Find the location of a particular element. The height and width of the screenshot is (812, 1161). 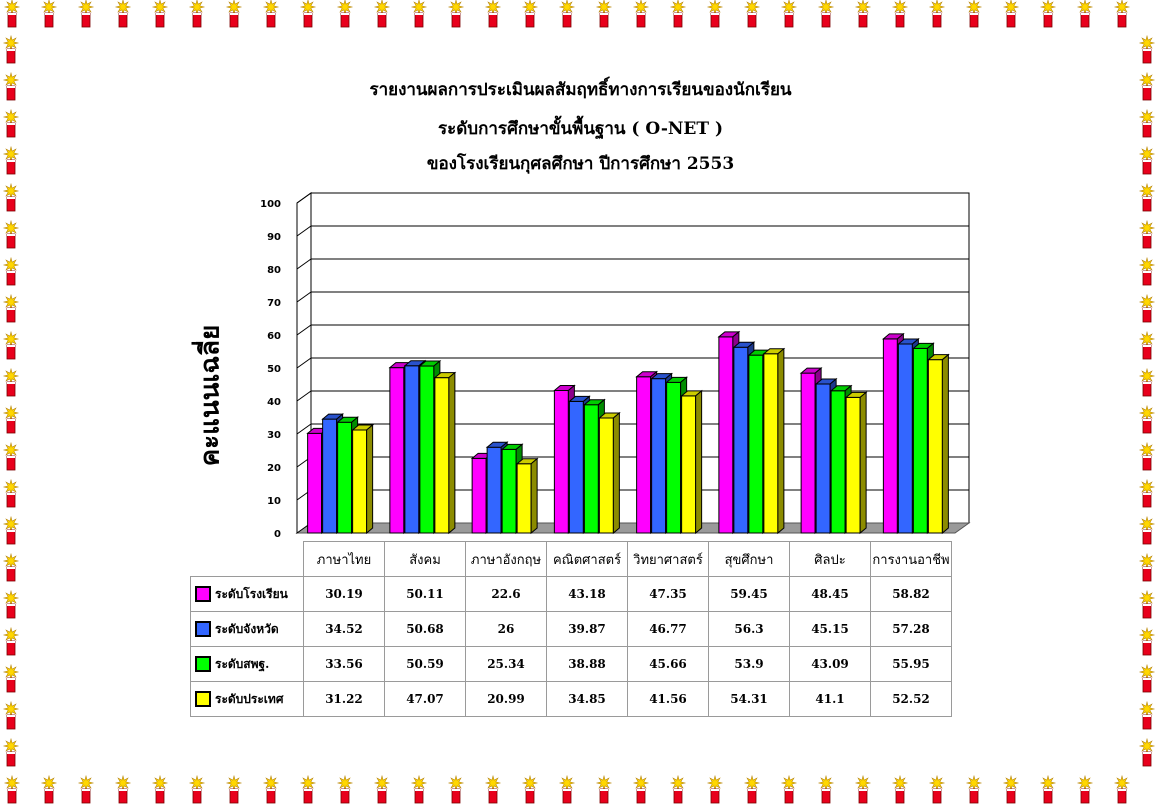

legend-entry: ระดับสพฐ. is located at coordinates (247, 664).